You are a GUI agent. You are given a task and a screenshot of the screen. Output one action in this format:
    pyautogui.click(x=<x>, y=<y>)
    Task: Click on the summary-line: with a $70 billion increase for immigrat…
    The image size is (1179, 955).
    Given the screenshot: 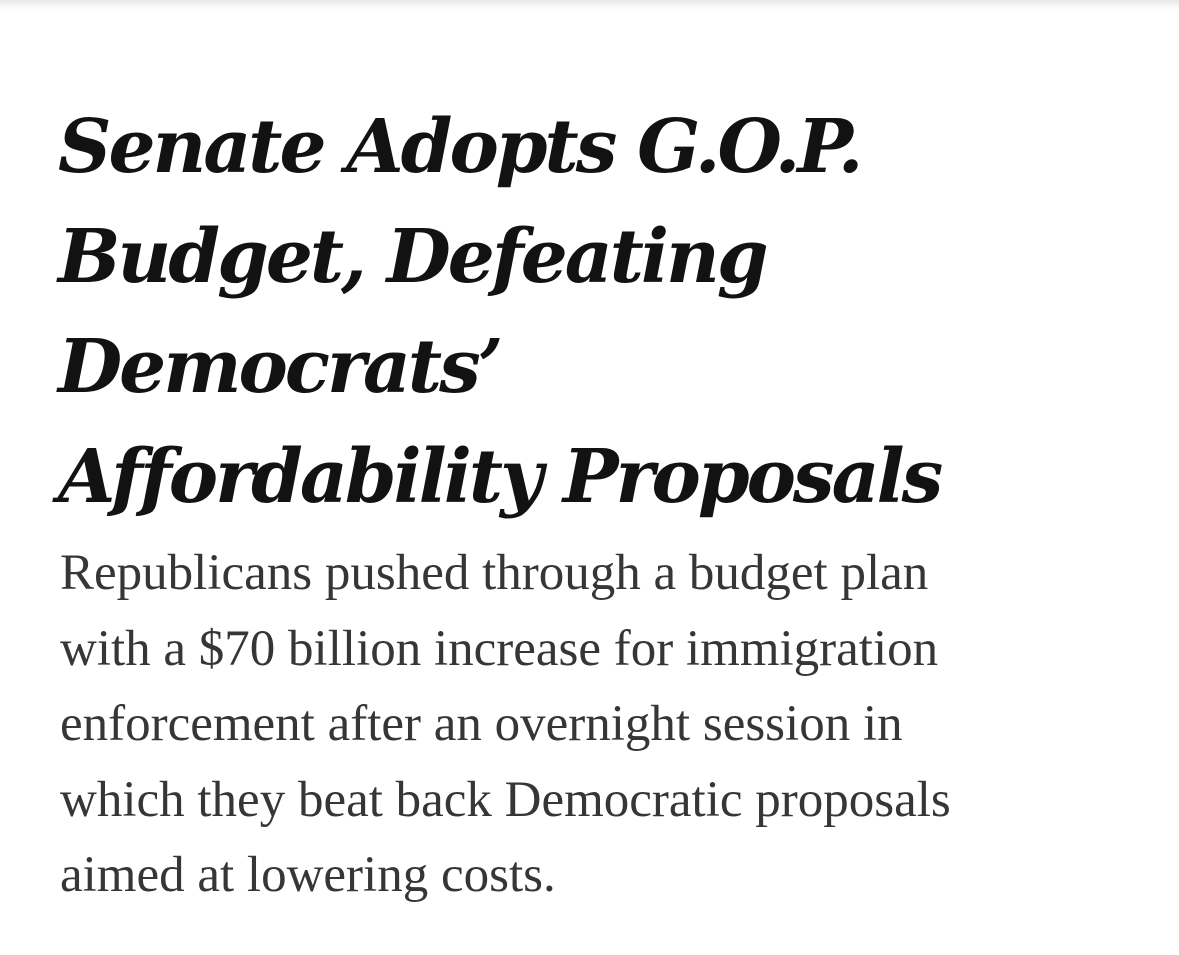 What is the action you would take?
    pyautogui.click(x=499, y=648)
    